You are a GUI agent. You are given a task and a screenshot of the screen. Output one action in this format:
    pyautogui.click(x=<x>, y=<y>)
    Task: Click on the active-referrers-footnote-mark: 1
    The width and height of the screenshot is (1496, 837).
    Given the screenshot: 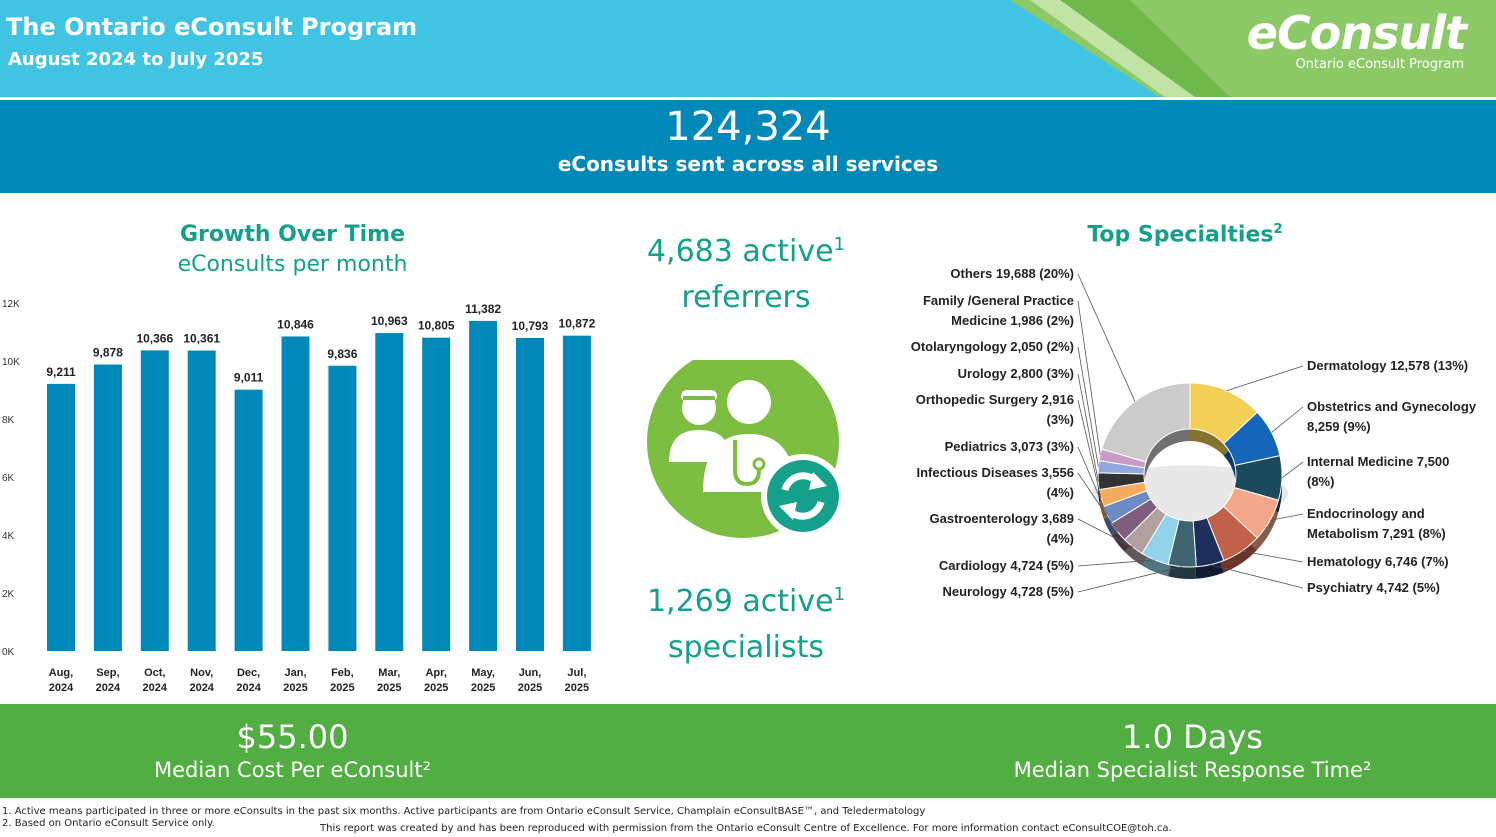 What is the action you would take?
    pyautogui.click(x=839, y=244)
    